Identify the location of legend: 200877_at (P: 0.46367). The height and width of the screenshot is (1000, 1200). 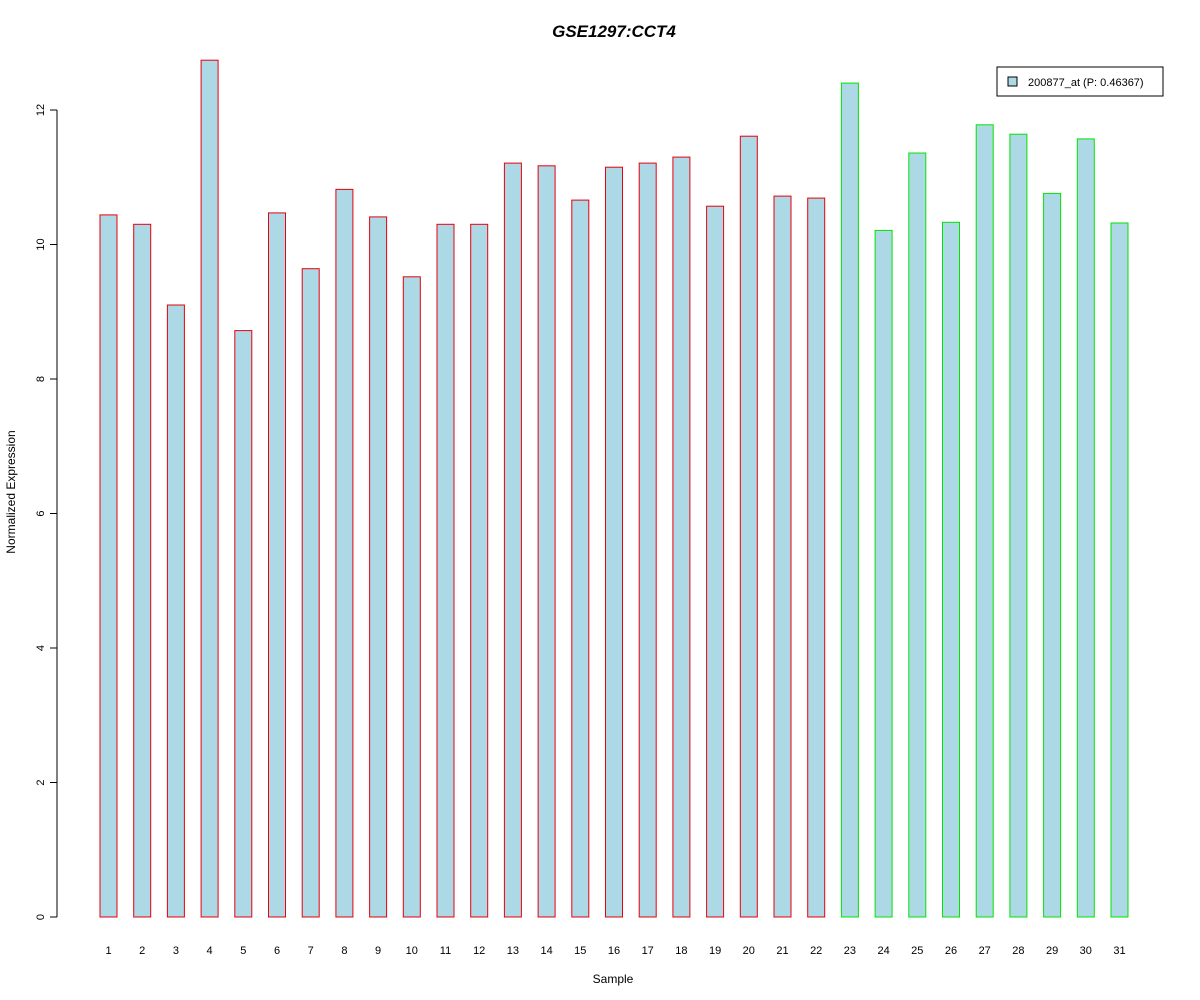
(1080, 81).